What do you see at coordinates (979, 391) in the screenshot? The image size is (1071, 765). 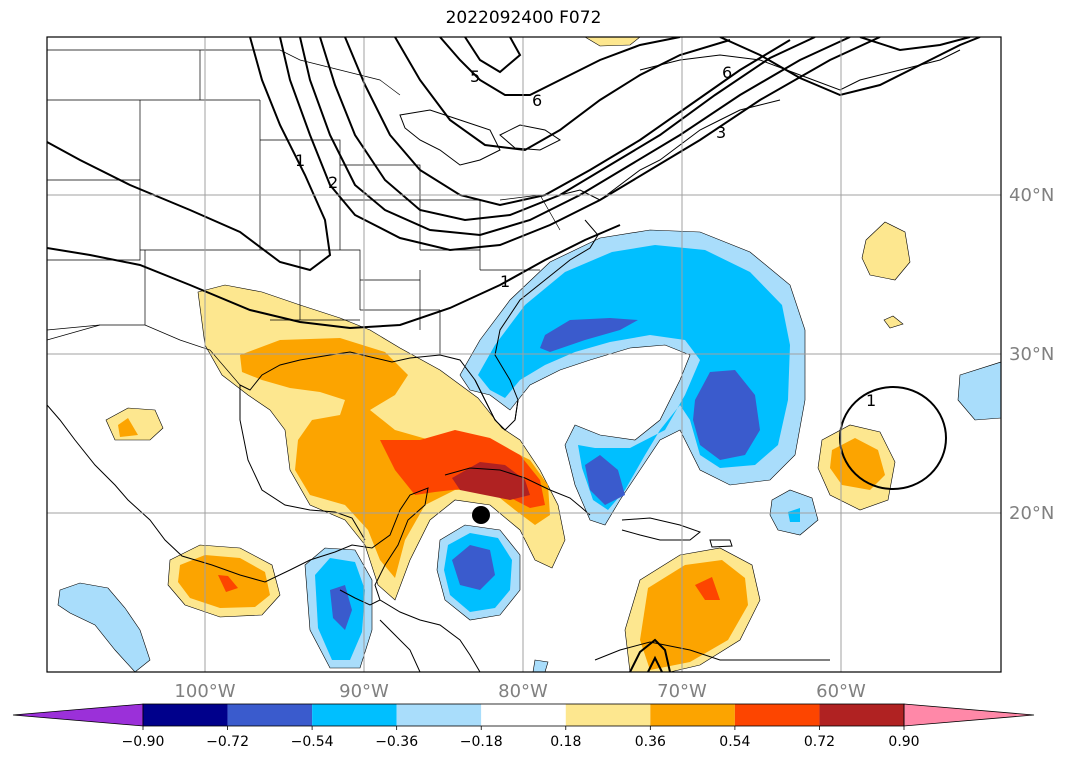 I see `cold-region-east-edge` at bounding box center [979, 391].